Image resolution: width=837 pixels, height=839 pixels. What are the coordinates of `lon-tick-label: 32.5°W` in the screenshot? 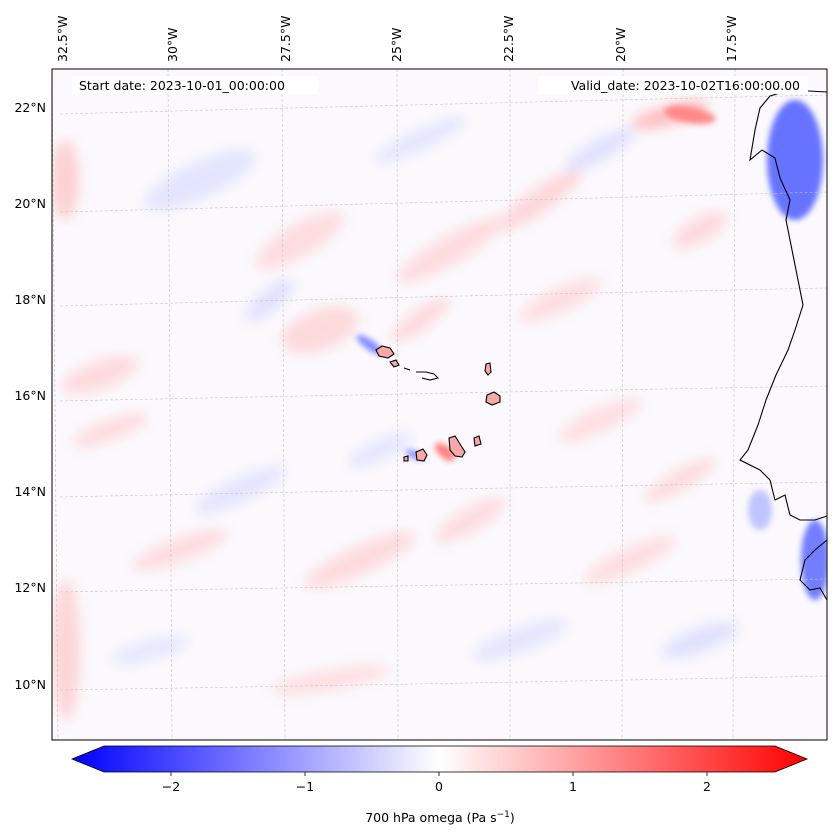 It's located at (62, 39).